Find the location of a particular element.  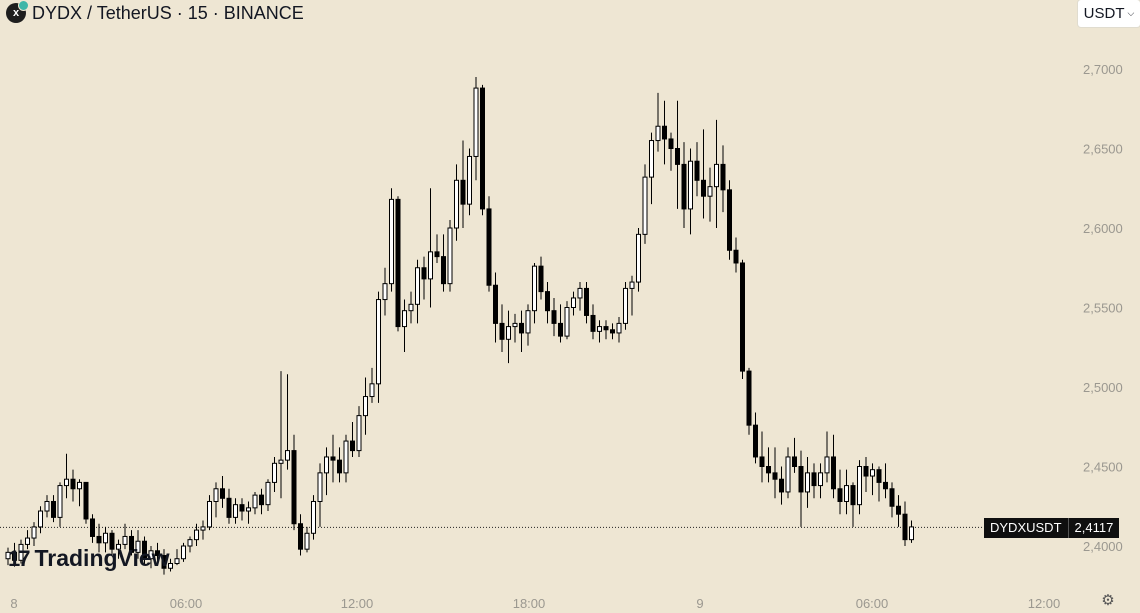

chart-header: x DYDX / TetherUS · 15 · BINANCE is located at coordinates (155, 12).